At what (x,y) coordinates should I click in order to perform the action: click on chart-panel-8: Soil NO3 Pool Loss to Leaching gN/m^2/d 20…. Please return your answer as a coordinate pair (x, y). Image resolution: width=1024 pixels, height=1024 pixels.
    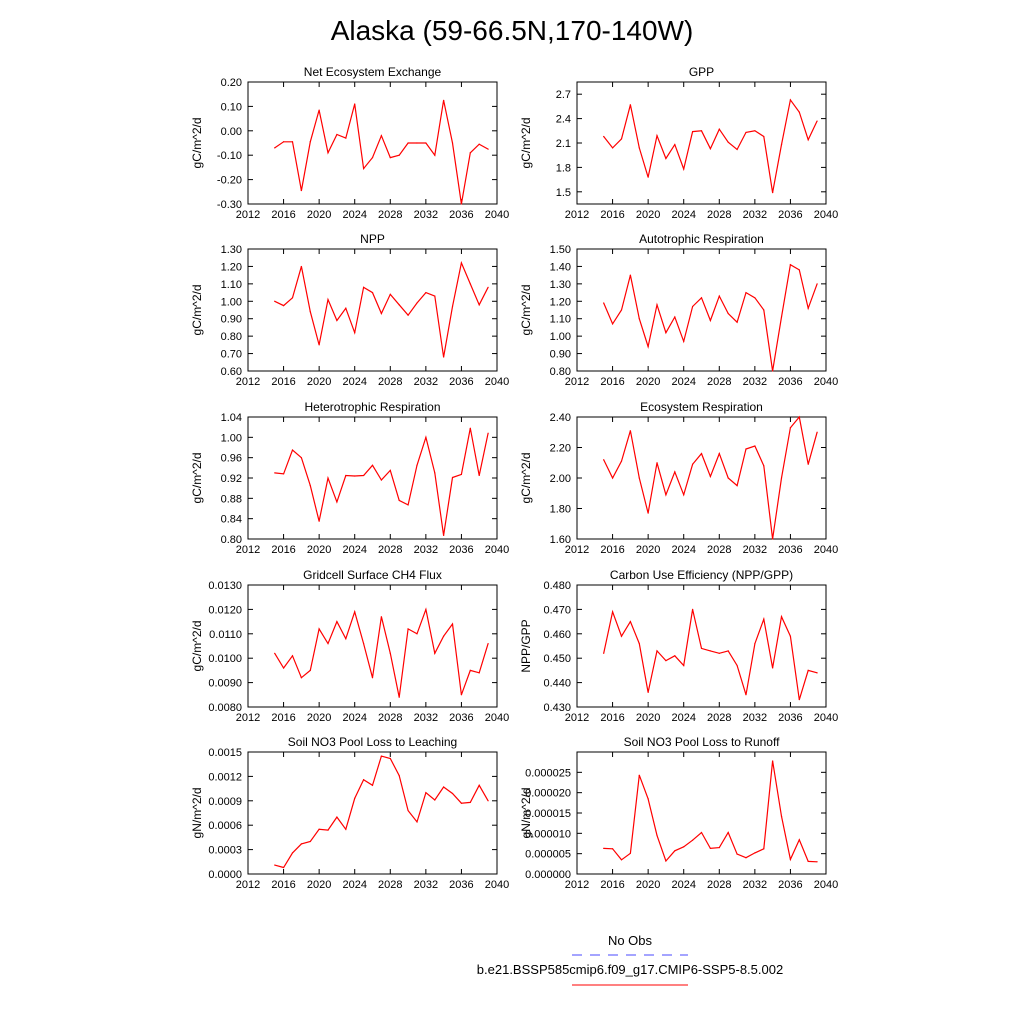
    Looking at the image, I should click on (349, 813).